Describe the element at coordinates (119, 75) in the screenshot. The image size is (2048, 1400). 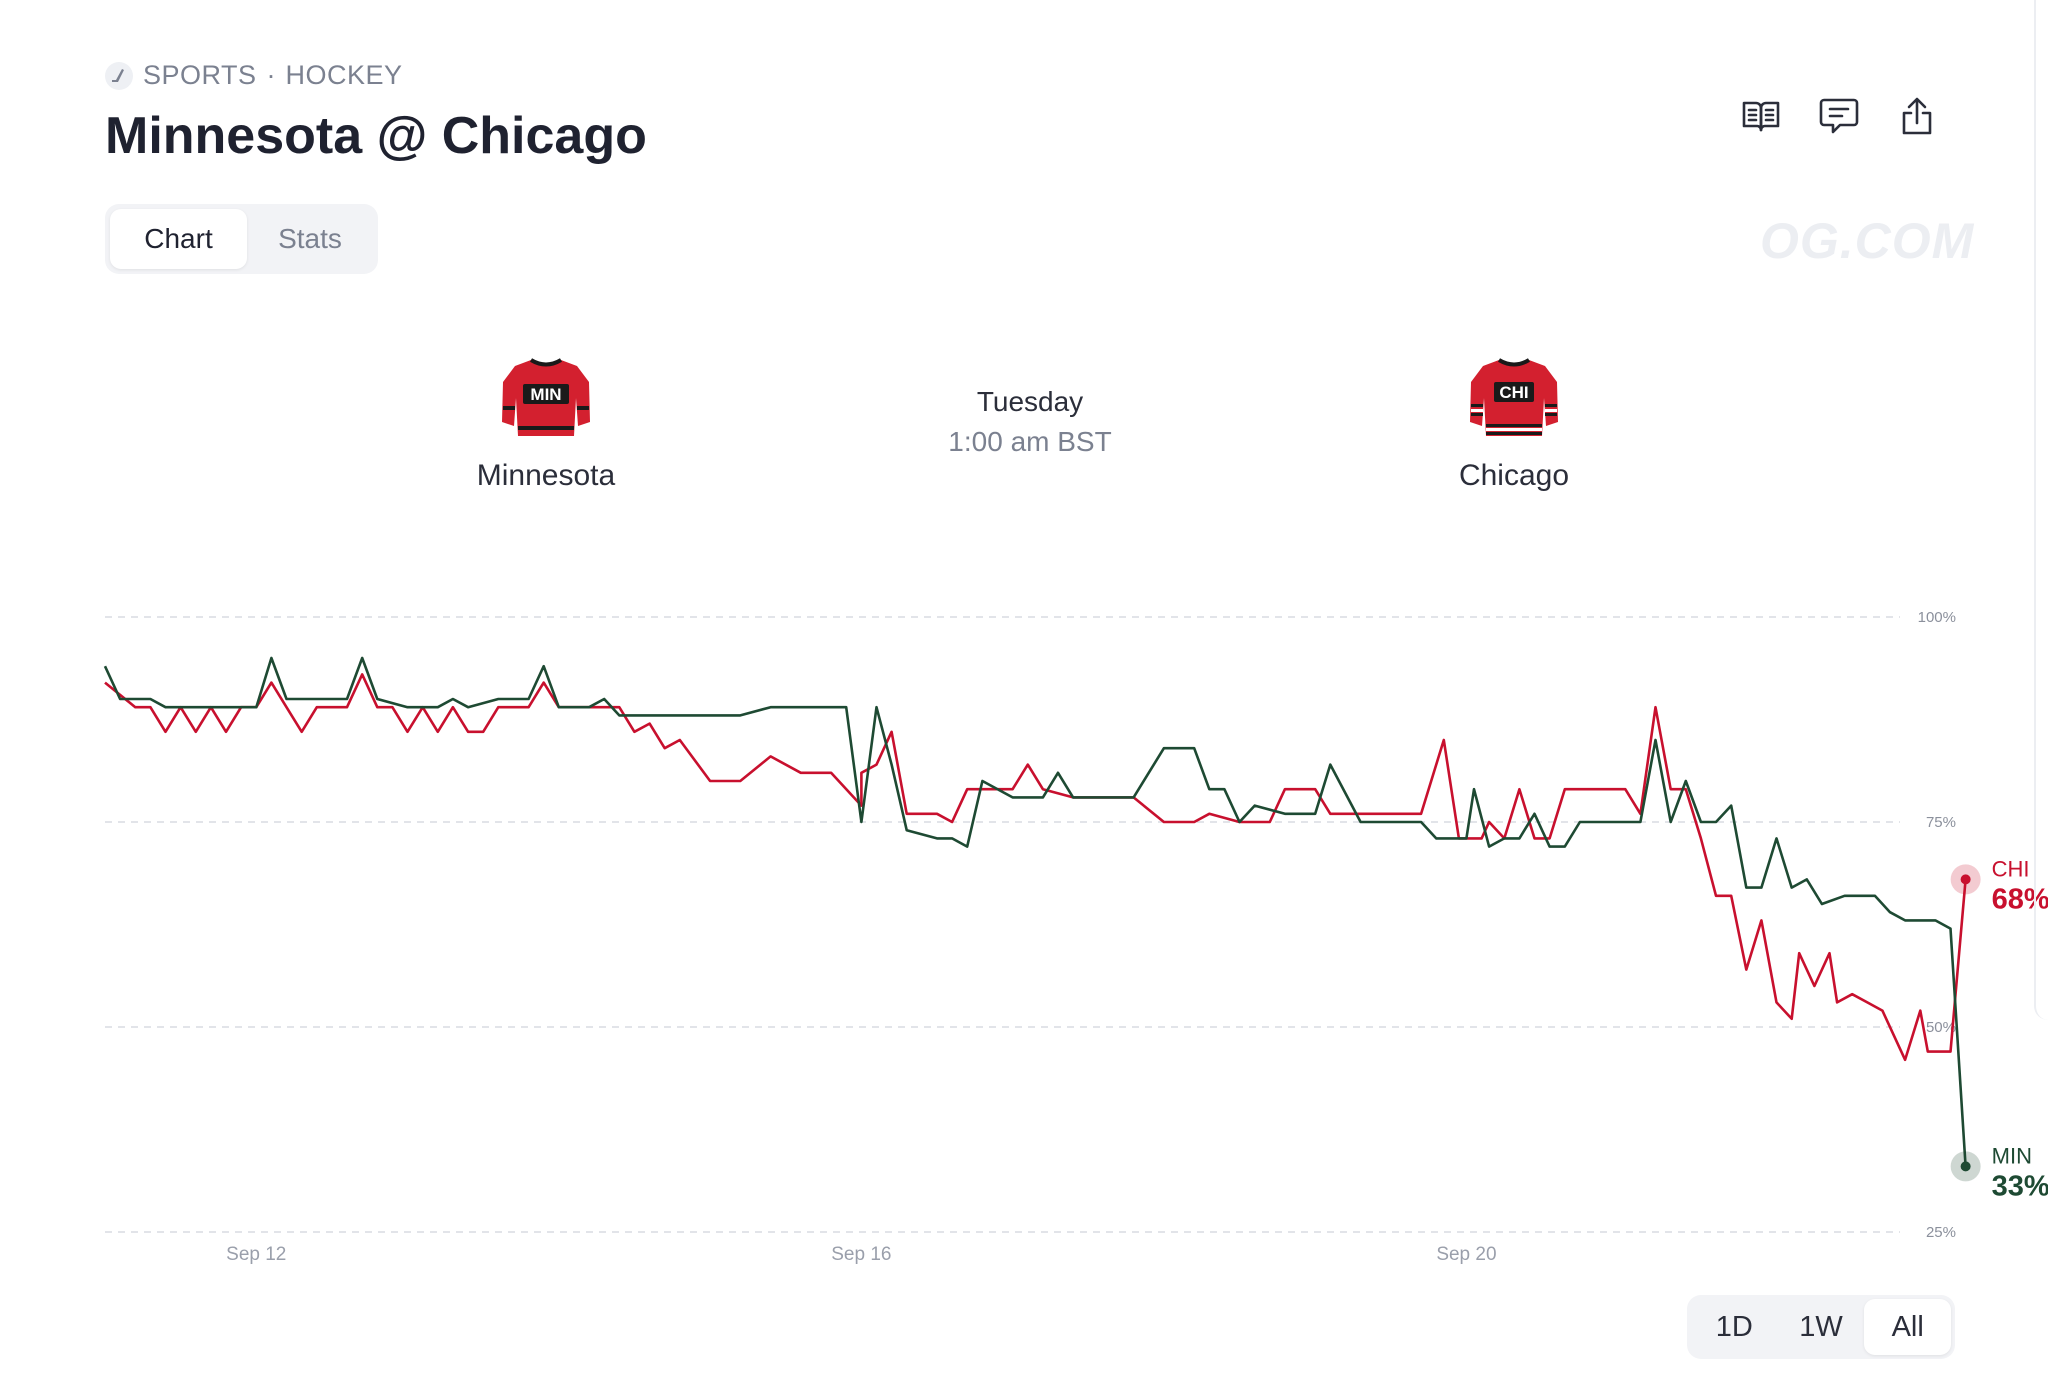
I see `hockey-icon` at that location.